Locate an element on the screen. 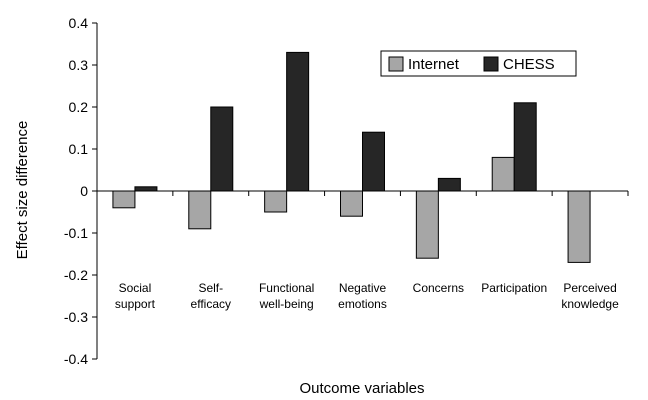  y-tick-label: -0.2 is located at coordinates (76, 275).